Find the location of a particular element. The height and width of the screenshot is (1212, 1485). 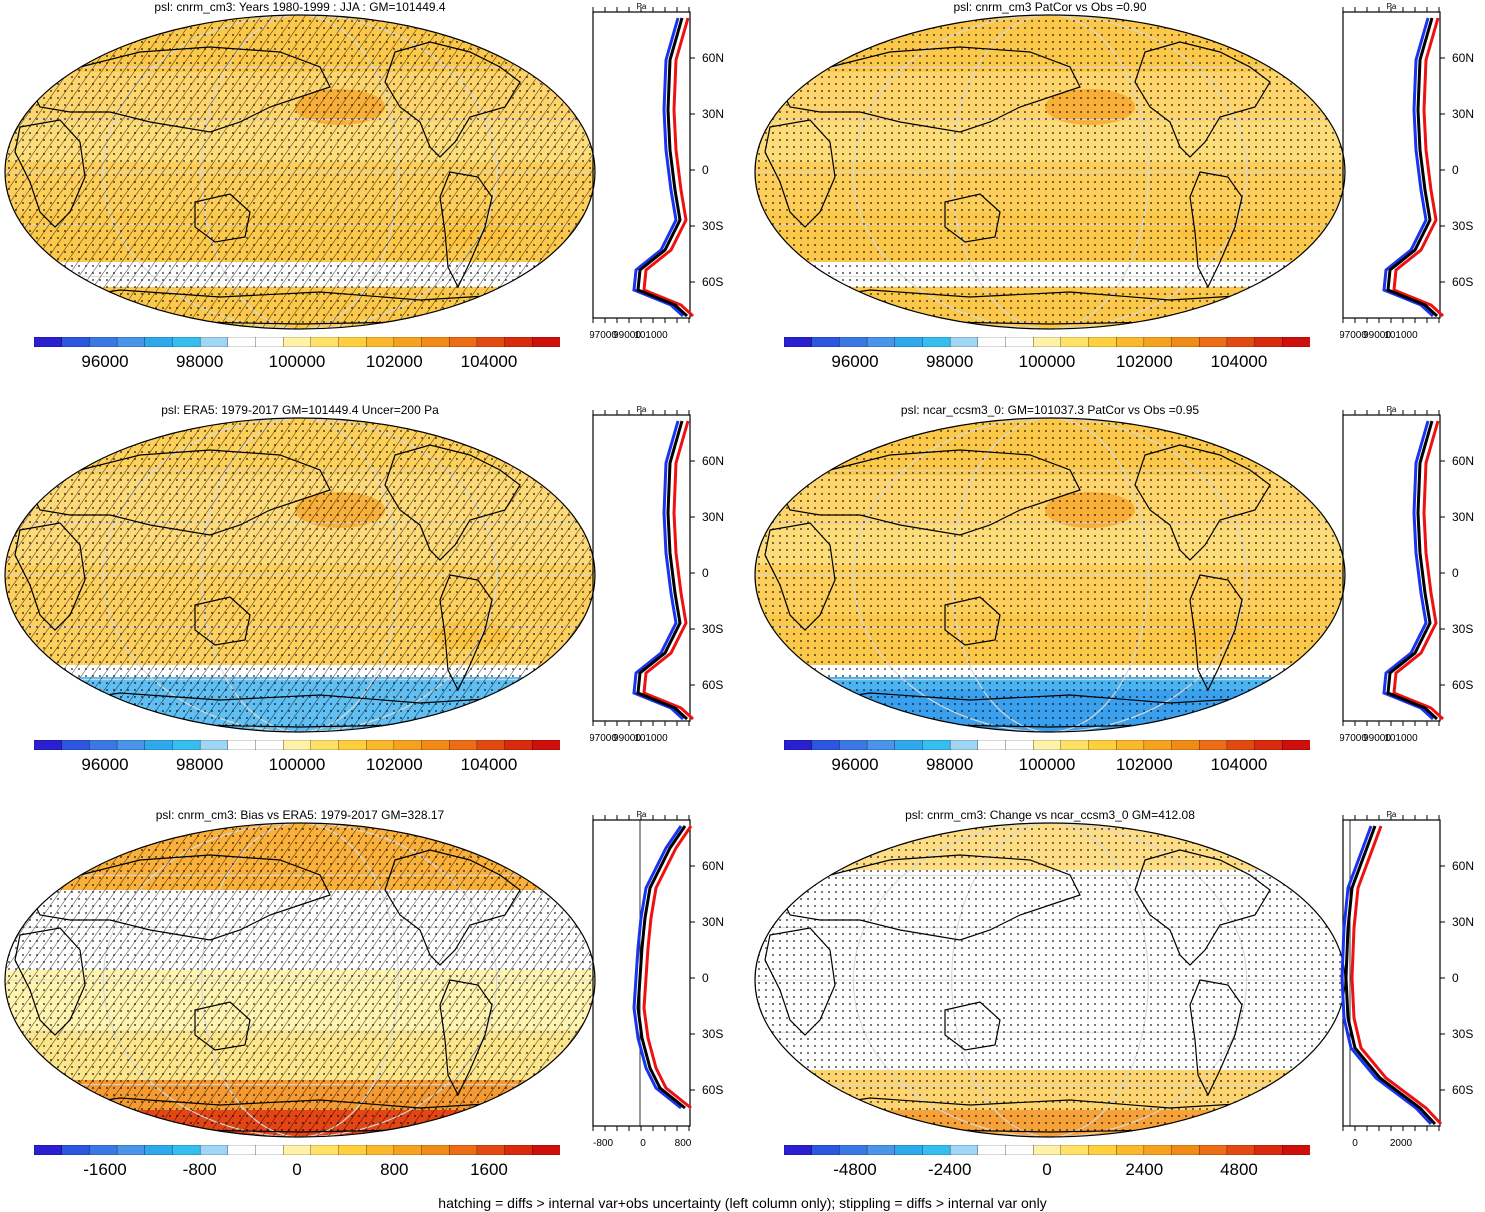

colorbar-tick-label: 800 is located at coordinates (394, 1169).